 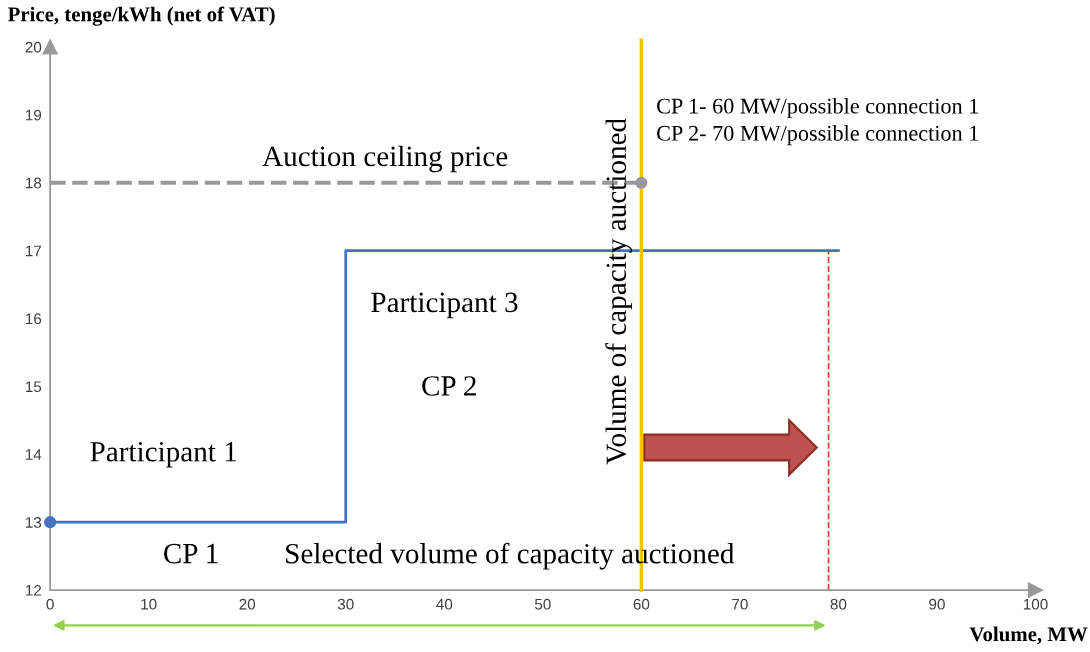 I want to click on y-tick-label: 19, so click(x=33, y=115).